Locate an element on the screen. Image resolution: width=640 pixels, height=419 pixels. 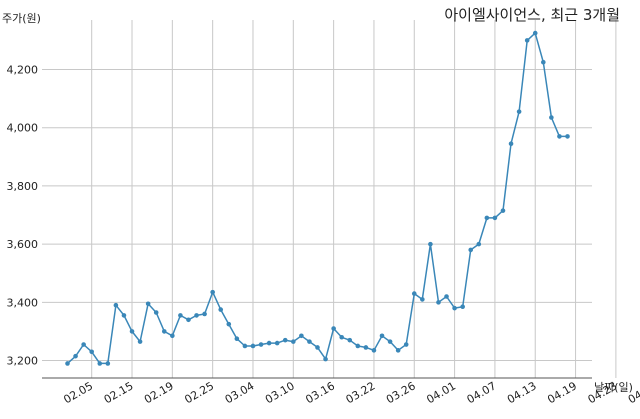
y-tick-label: 3,400 is located at coordinates (23, 302).